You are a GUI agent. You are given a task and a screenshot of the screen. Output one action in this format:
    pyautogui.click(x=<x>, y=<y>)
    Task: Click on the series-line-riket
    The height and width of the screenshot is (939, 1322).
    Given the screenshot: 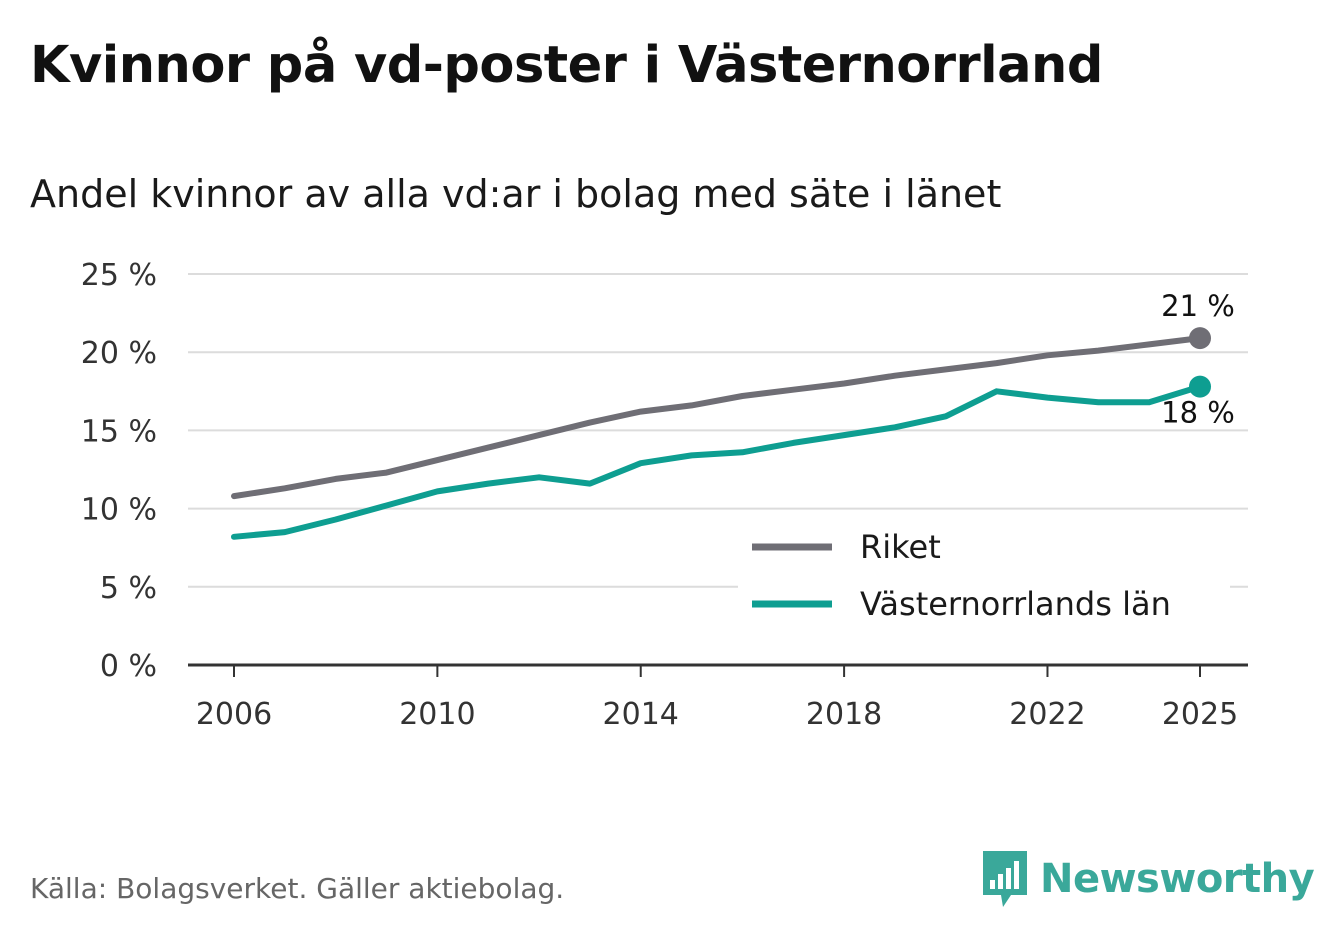 What is the action you would take?
    pyautogui.click(x=717, y=417)
    